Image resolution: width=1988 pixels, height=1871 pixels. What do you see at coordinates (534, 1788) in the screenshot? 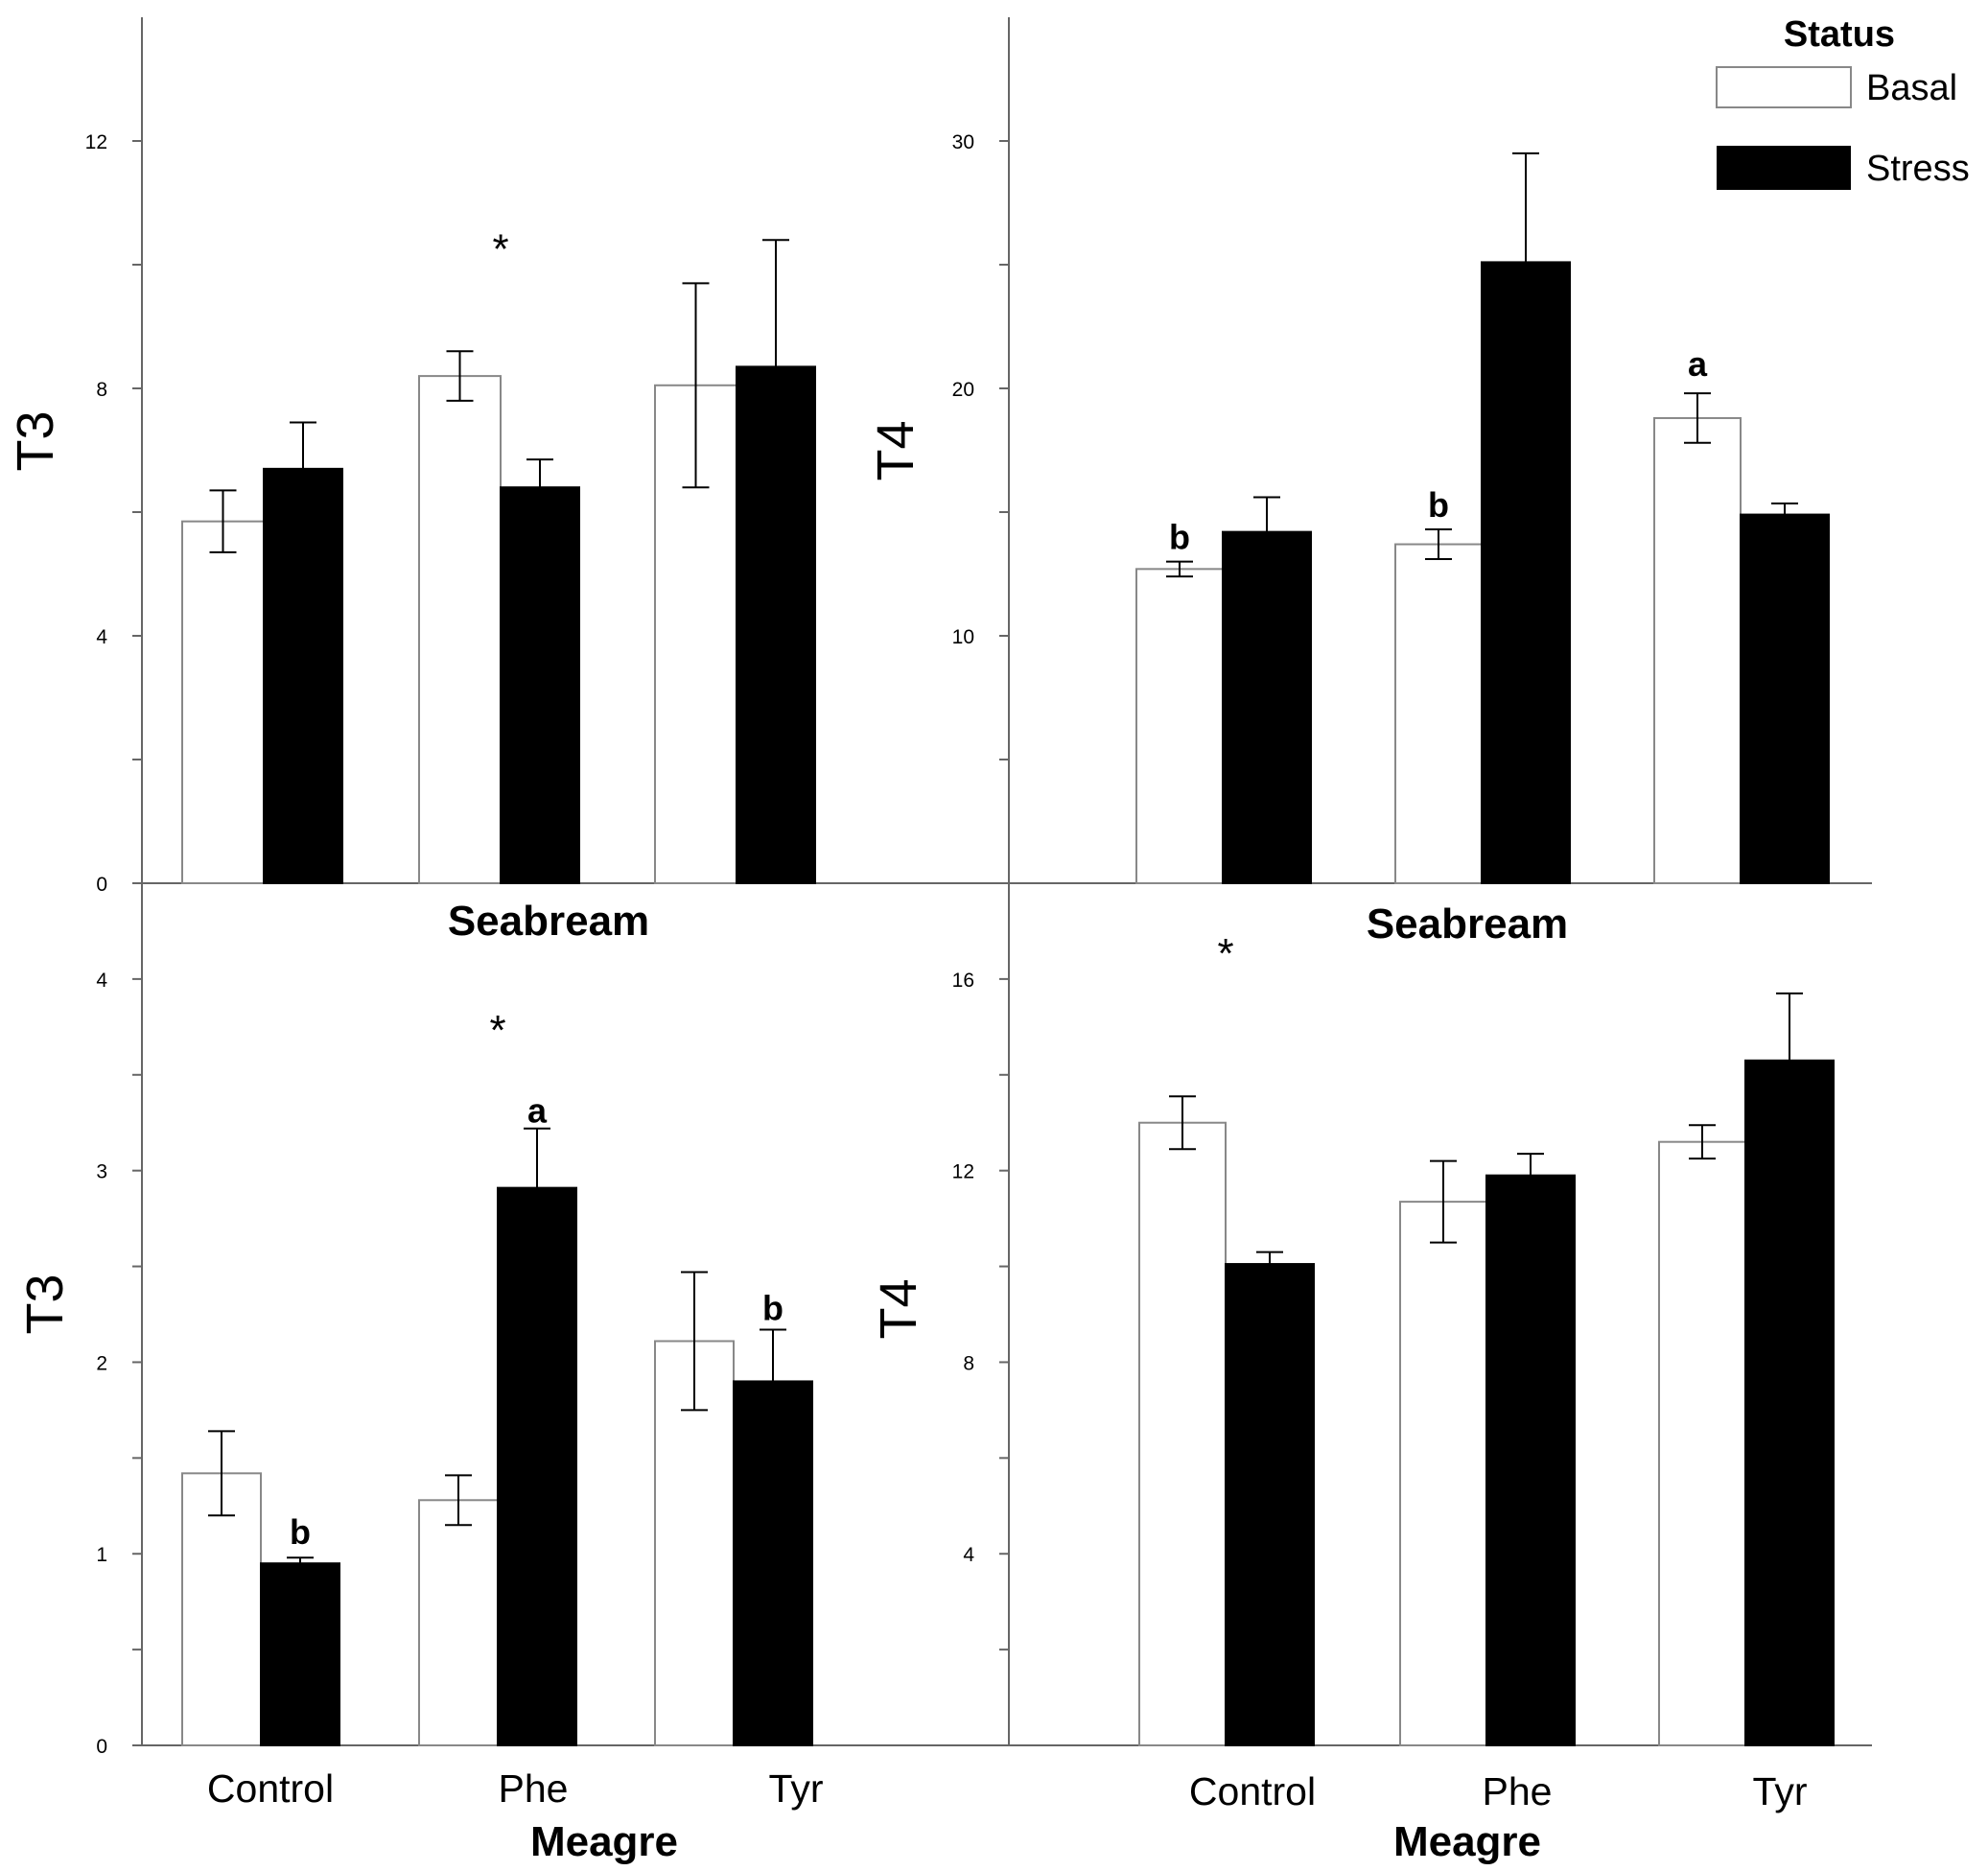
I see `category-label-meagre-t3-phe: Phe` at bounding box center [534, 1788].